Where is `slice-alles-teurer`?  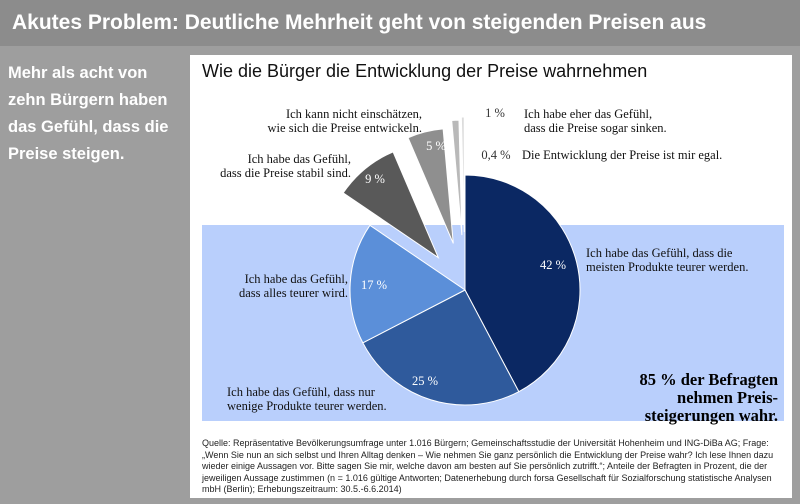 slice-alles-teurer is located at coordinates (407, 284).